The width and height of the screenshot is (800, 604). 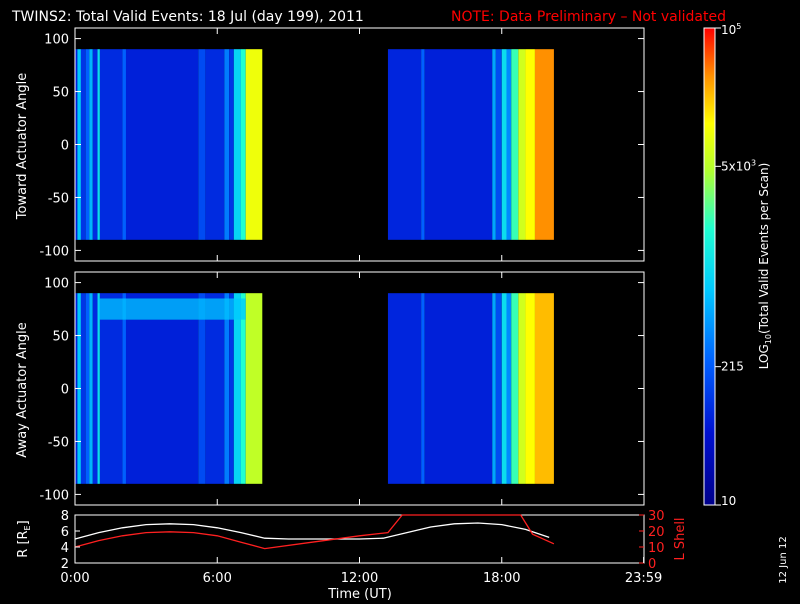 I want to click on colorbar-tick-label: 105, so click(x=731, y=29).